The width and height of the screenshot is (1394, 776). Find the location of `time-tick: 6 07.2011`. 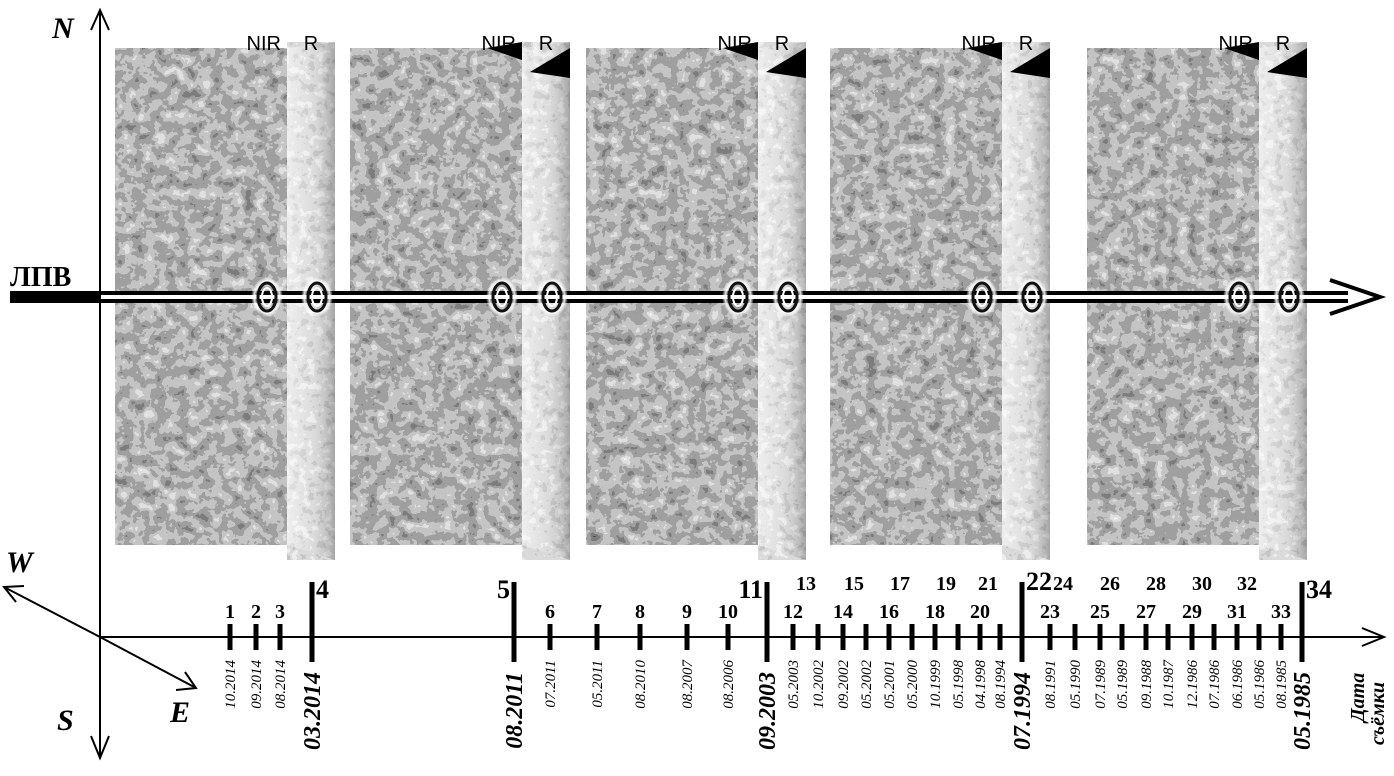

time-tick: 6 07.2011 is located at coordinates (551, 654).